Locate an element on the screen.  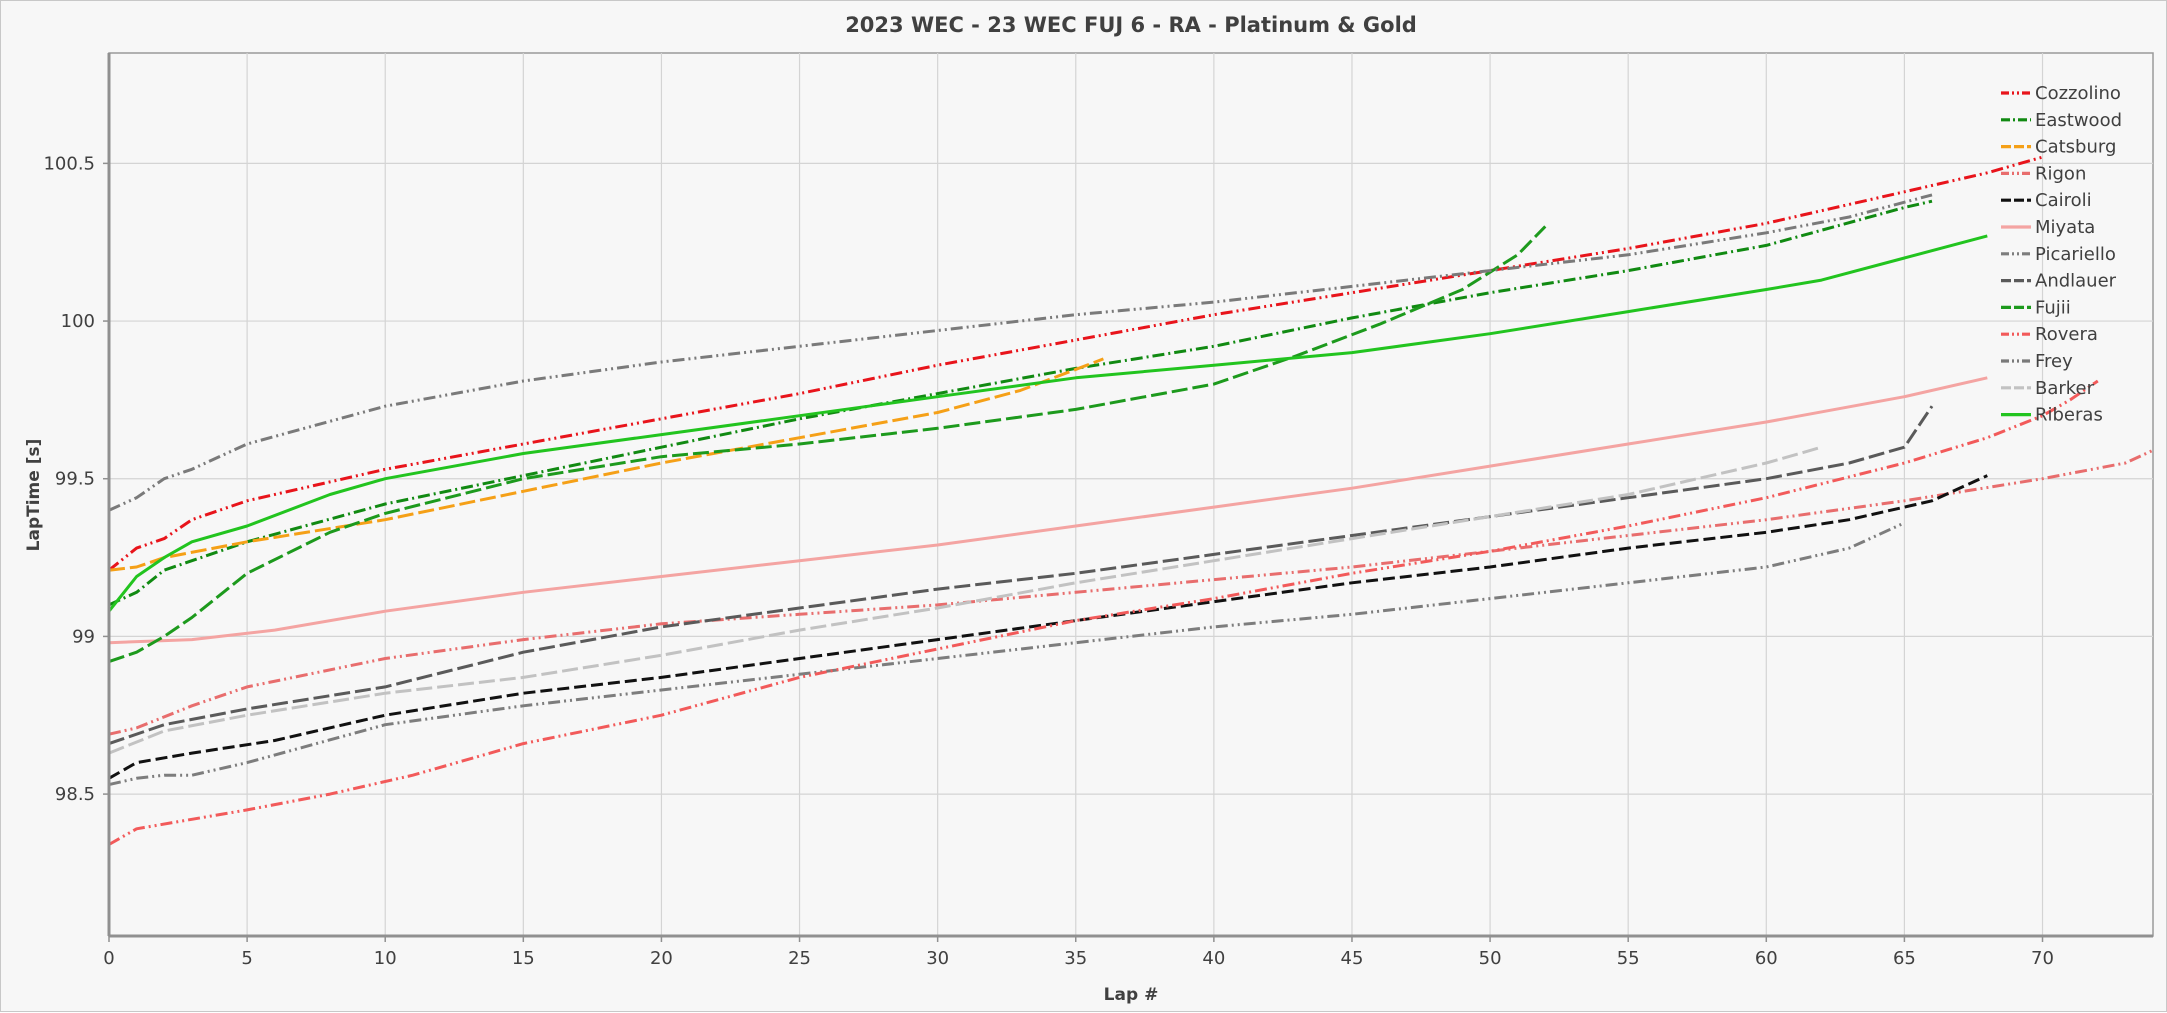
x-tick-label: 65 is located at coordinates (1904, 958).